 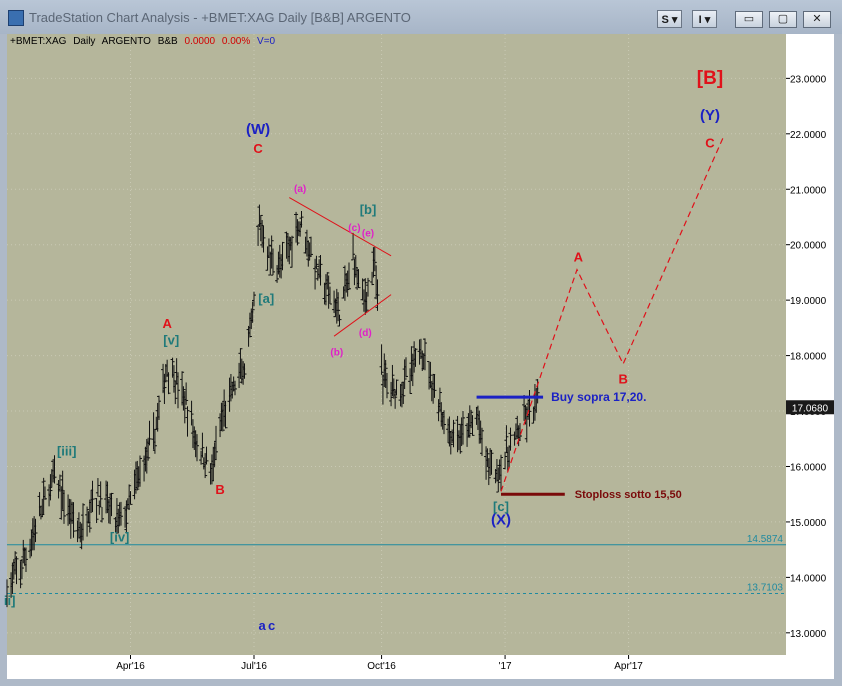 I want to click on price-tick-label: 13.0000, so click(x=808, y=634).